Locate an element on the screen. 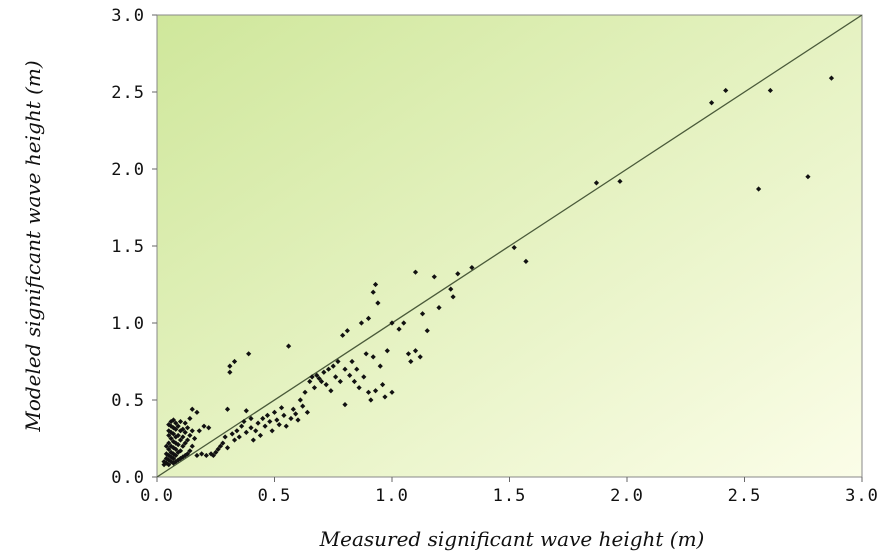  y-tick-label: 1.5 is located at coordinates (128, 247).